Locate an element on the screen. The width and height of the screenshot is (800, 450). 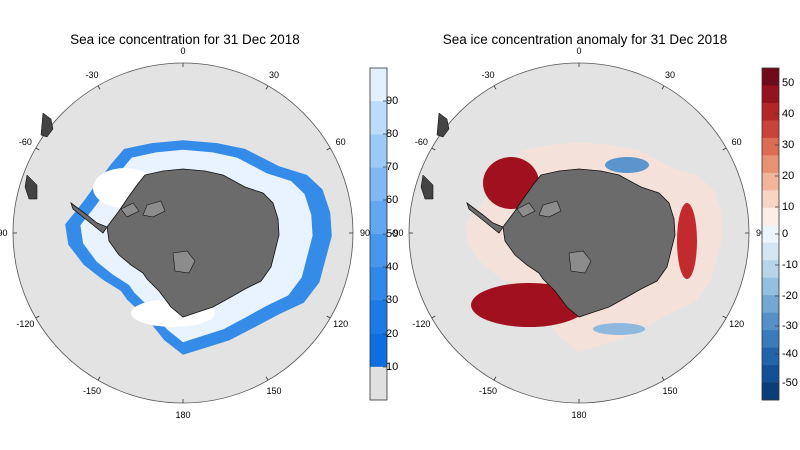
colorbar-tick-label: -20 is located at coordinates (790, 296).